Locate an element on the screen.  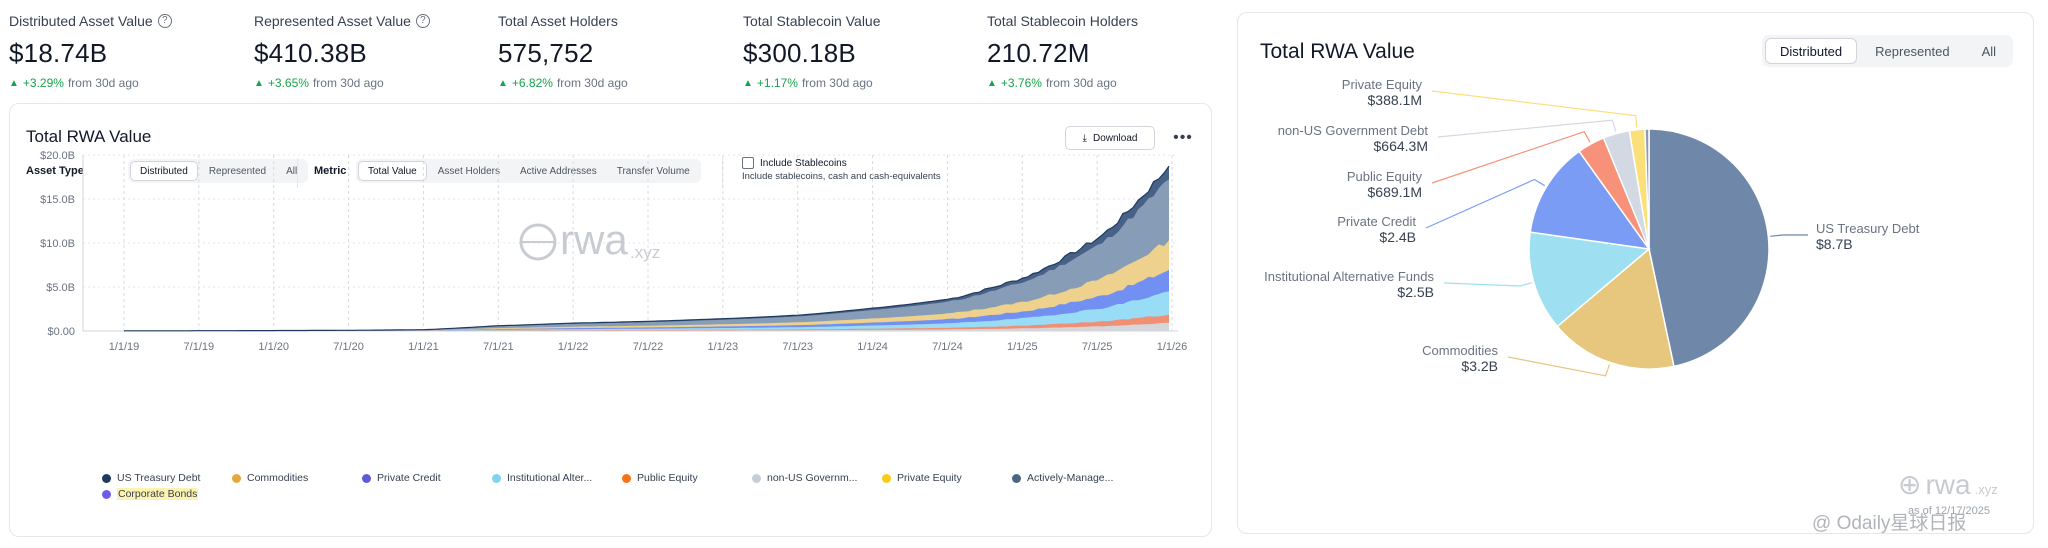
download-button: ⤓ Download is located at coordinates (1110, 138).